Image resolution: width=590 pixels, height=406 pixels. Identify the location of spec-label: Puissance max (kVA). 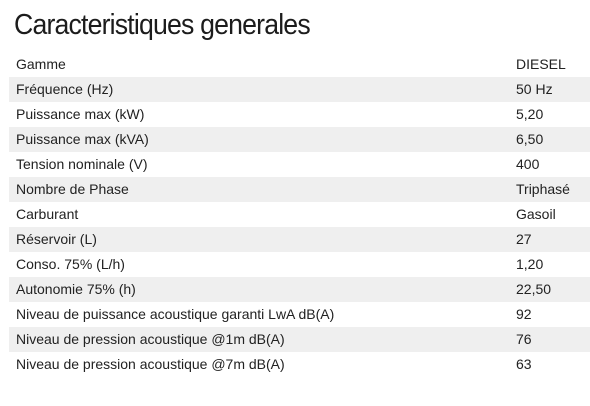
(82, 139).